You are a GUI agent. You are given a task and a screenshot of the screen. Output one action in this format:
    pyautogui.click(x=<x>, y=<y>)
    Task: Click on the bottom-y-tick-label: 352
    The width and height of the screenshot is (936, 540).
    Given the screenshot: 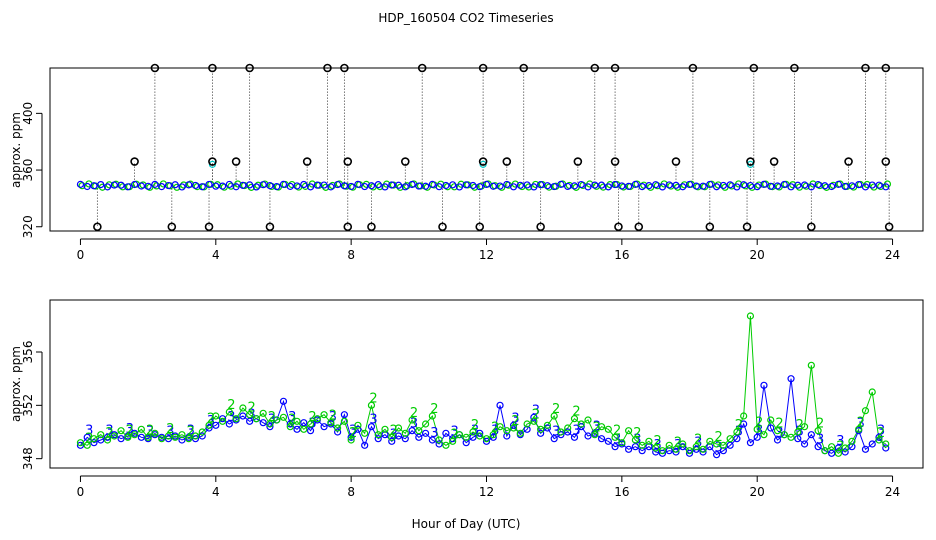 What is the action you would take?
    pyautogui.click(x=28, y=405)
    